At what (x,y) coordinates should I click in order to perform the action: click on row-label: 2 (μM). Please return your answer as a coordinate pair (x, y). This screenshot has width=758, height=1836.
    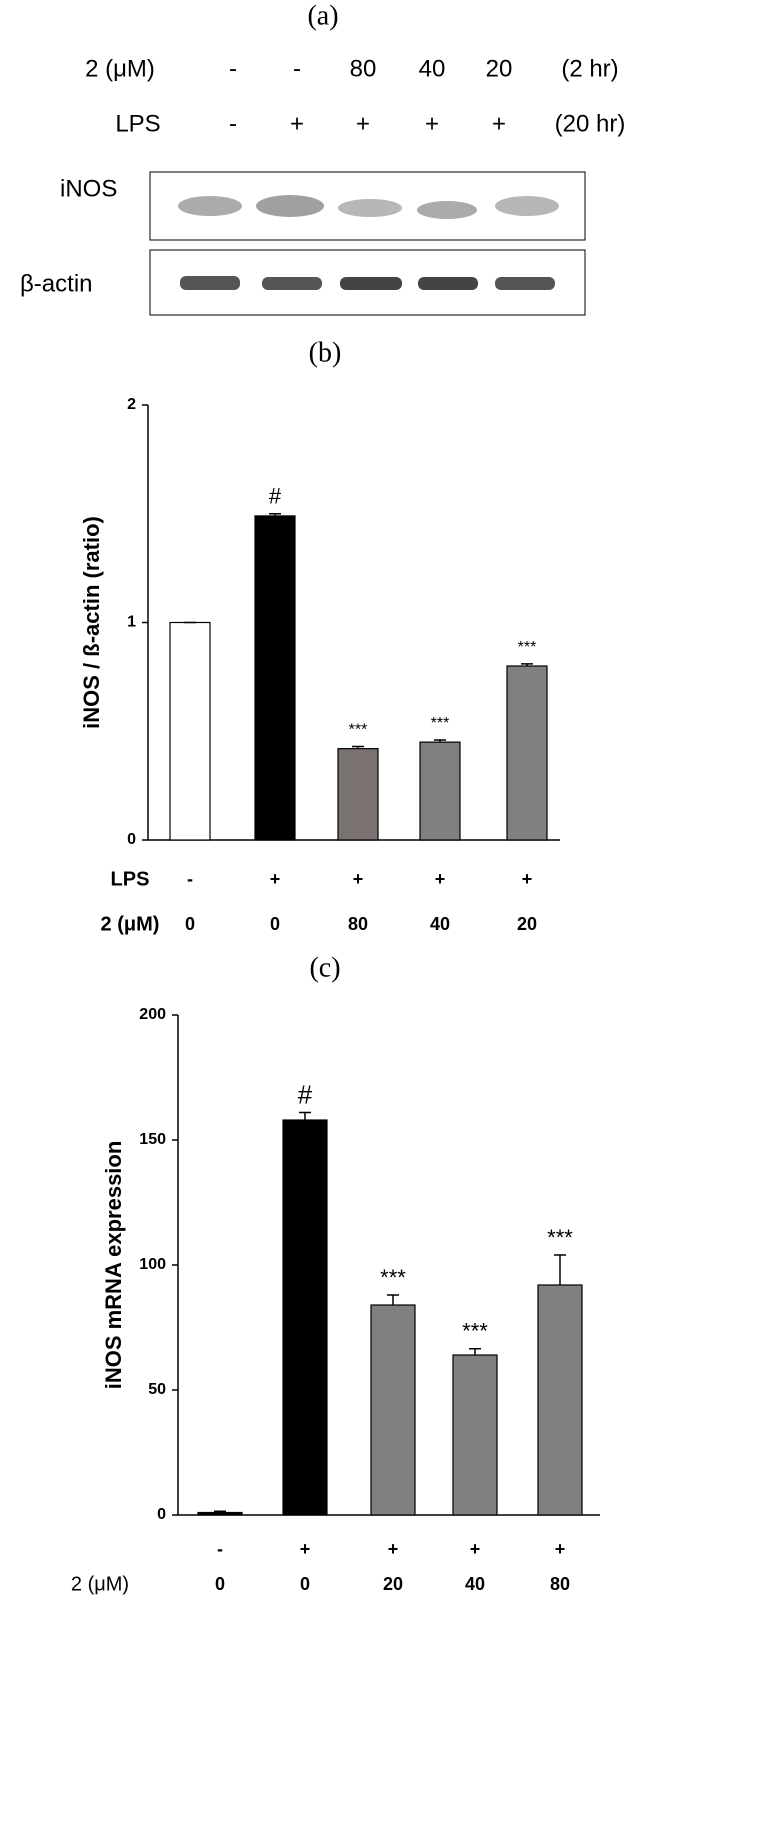
    Looking at the image, I should click on (120, 68).